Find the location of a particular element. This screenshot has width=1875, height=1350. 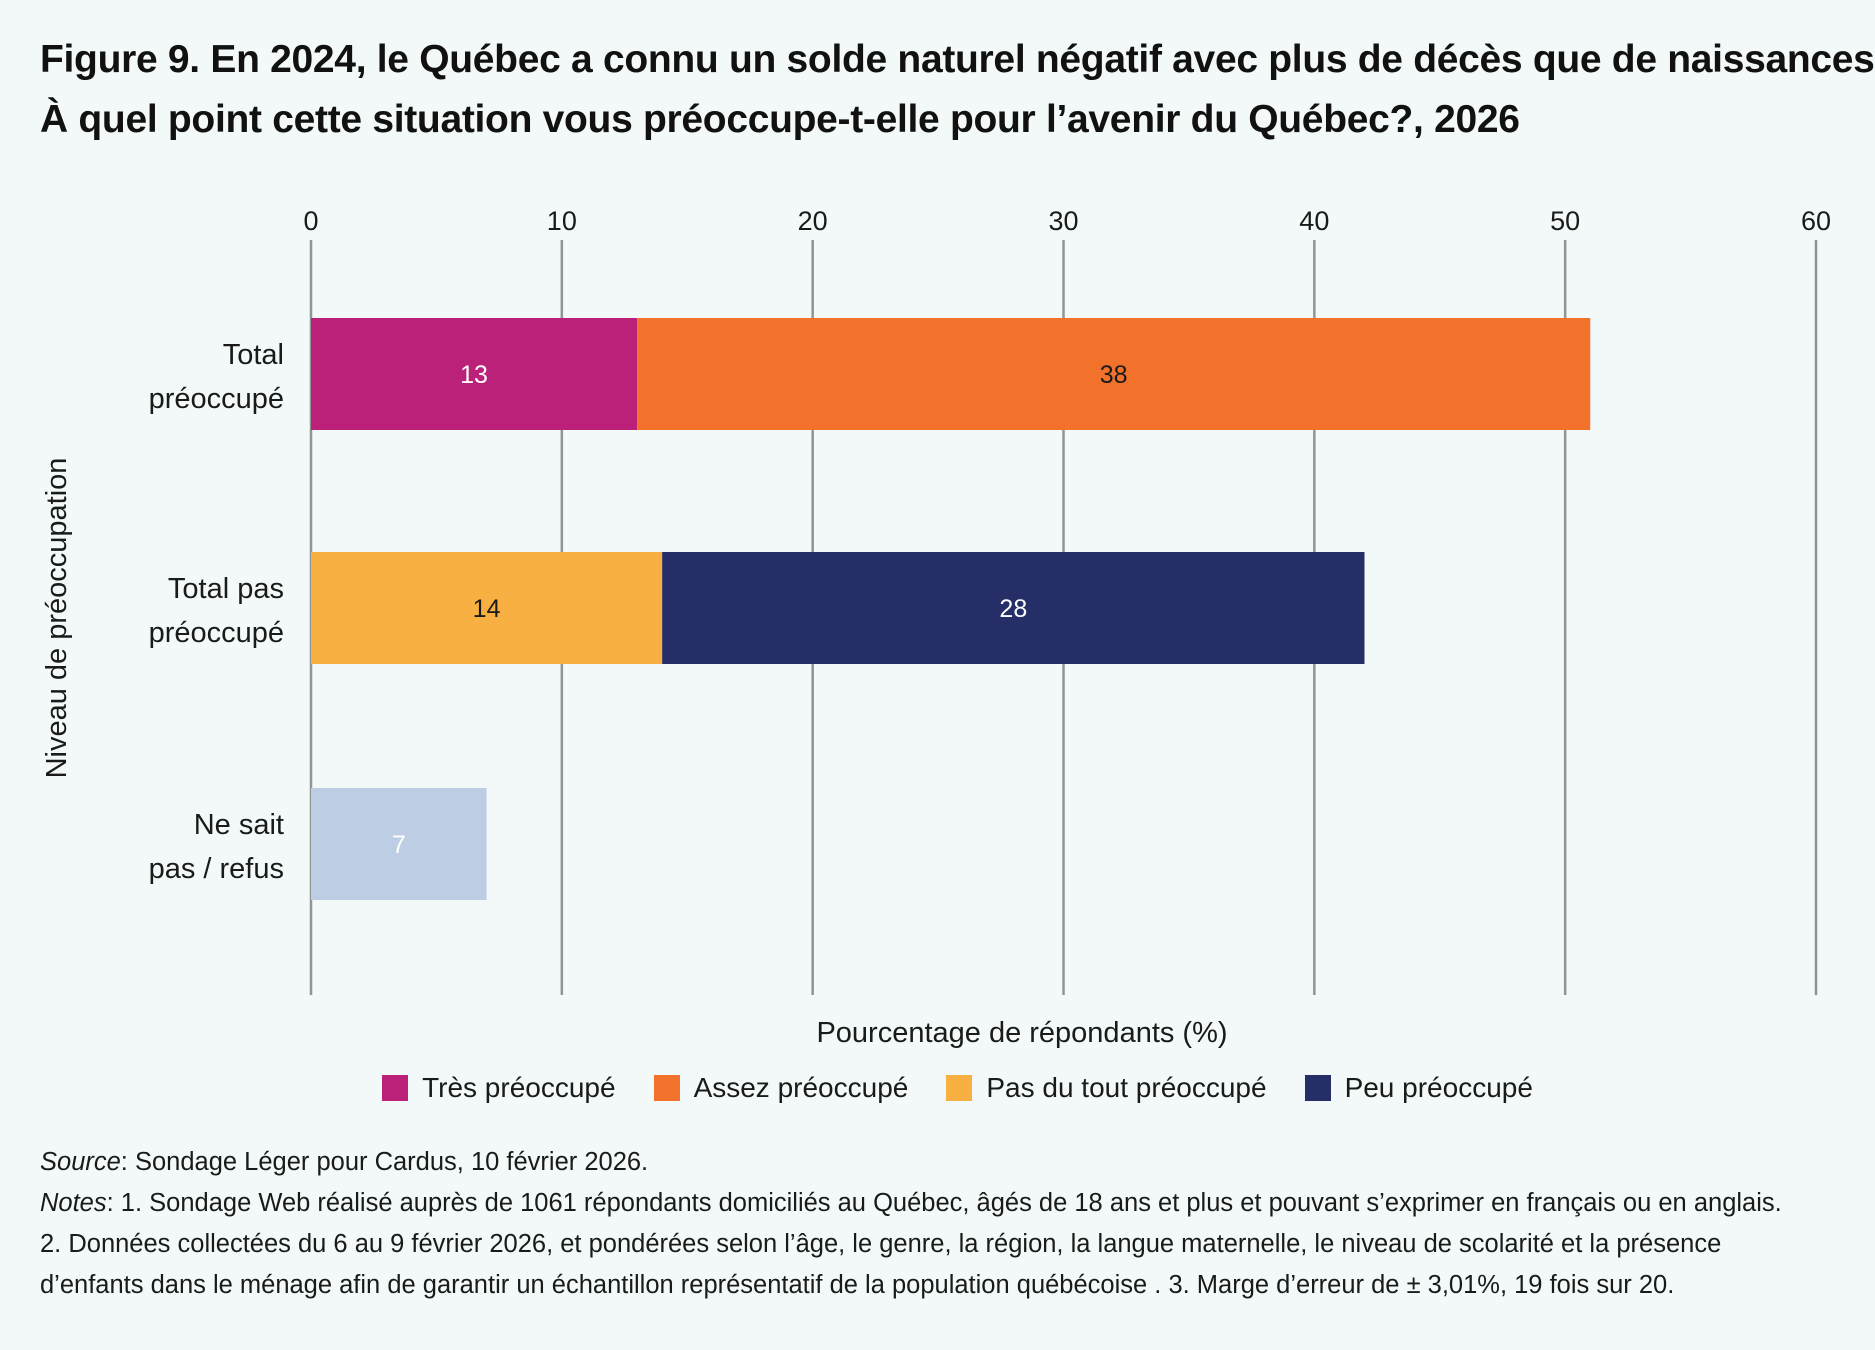

x-tick-label-40: 40 is located at coordinates (1314, 221).